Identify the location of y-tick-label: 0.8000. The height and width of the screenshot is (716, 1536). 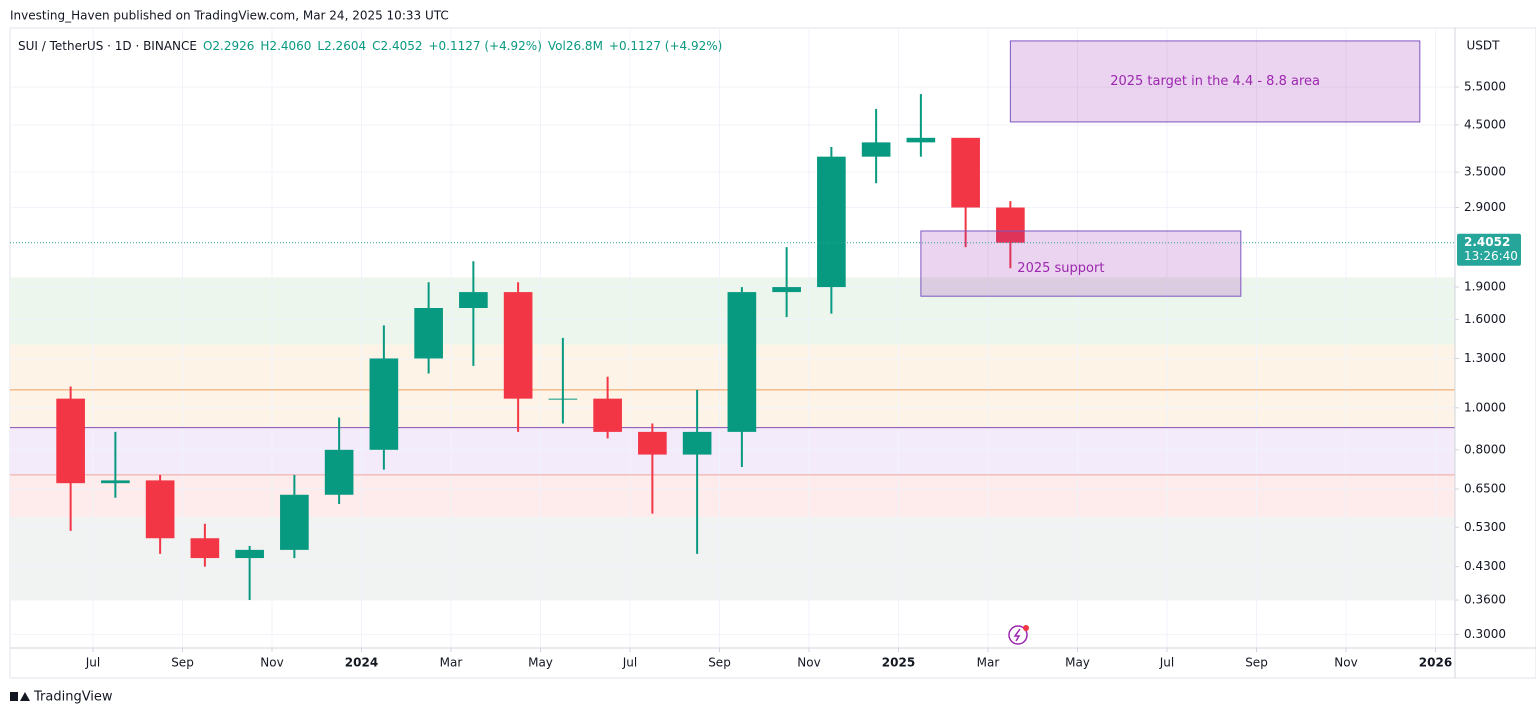
(1485, 449).